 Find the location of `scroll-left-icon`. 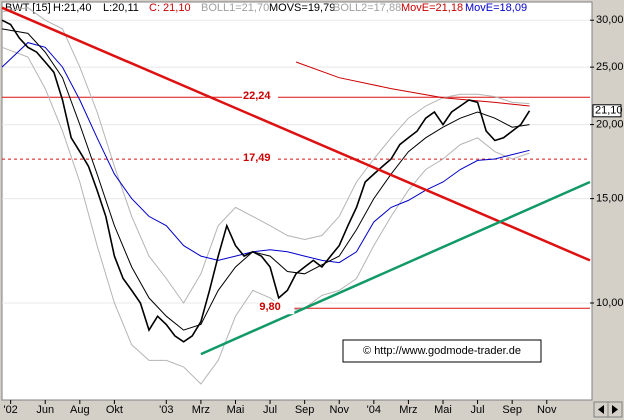

scroll-left-icon is located at coordinates (601, 409).